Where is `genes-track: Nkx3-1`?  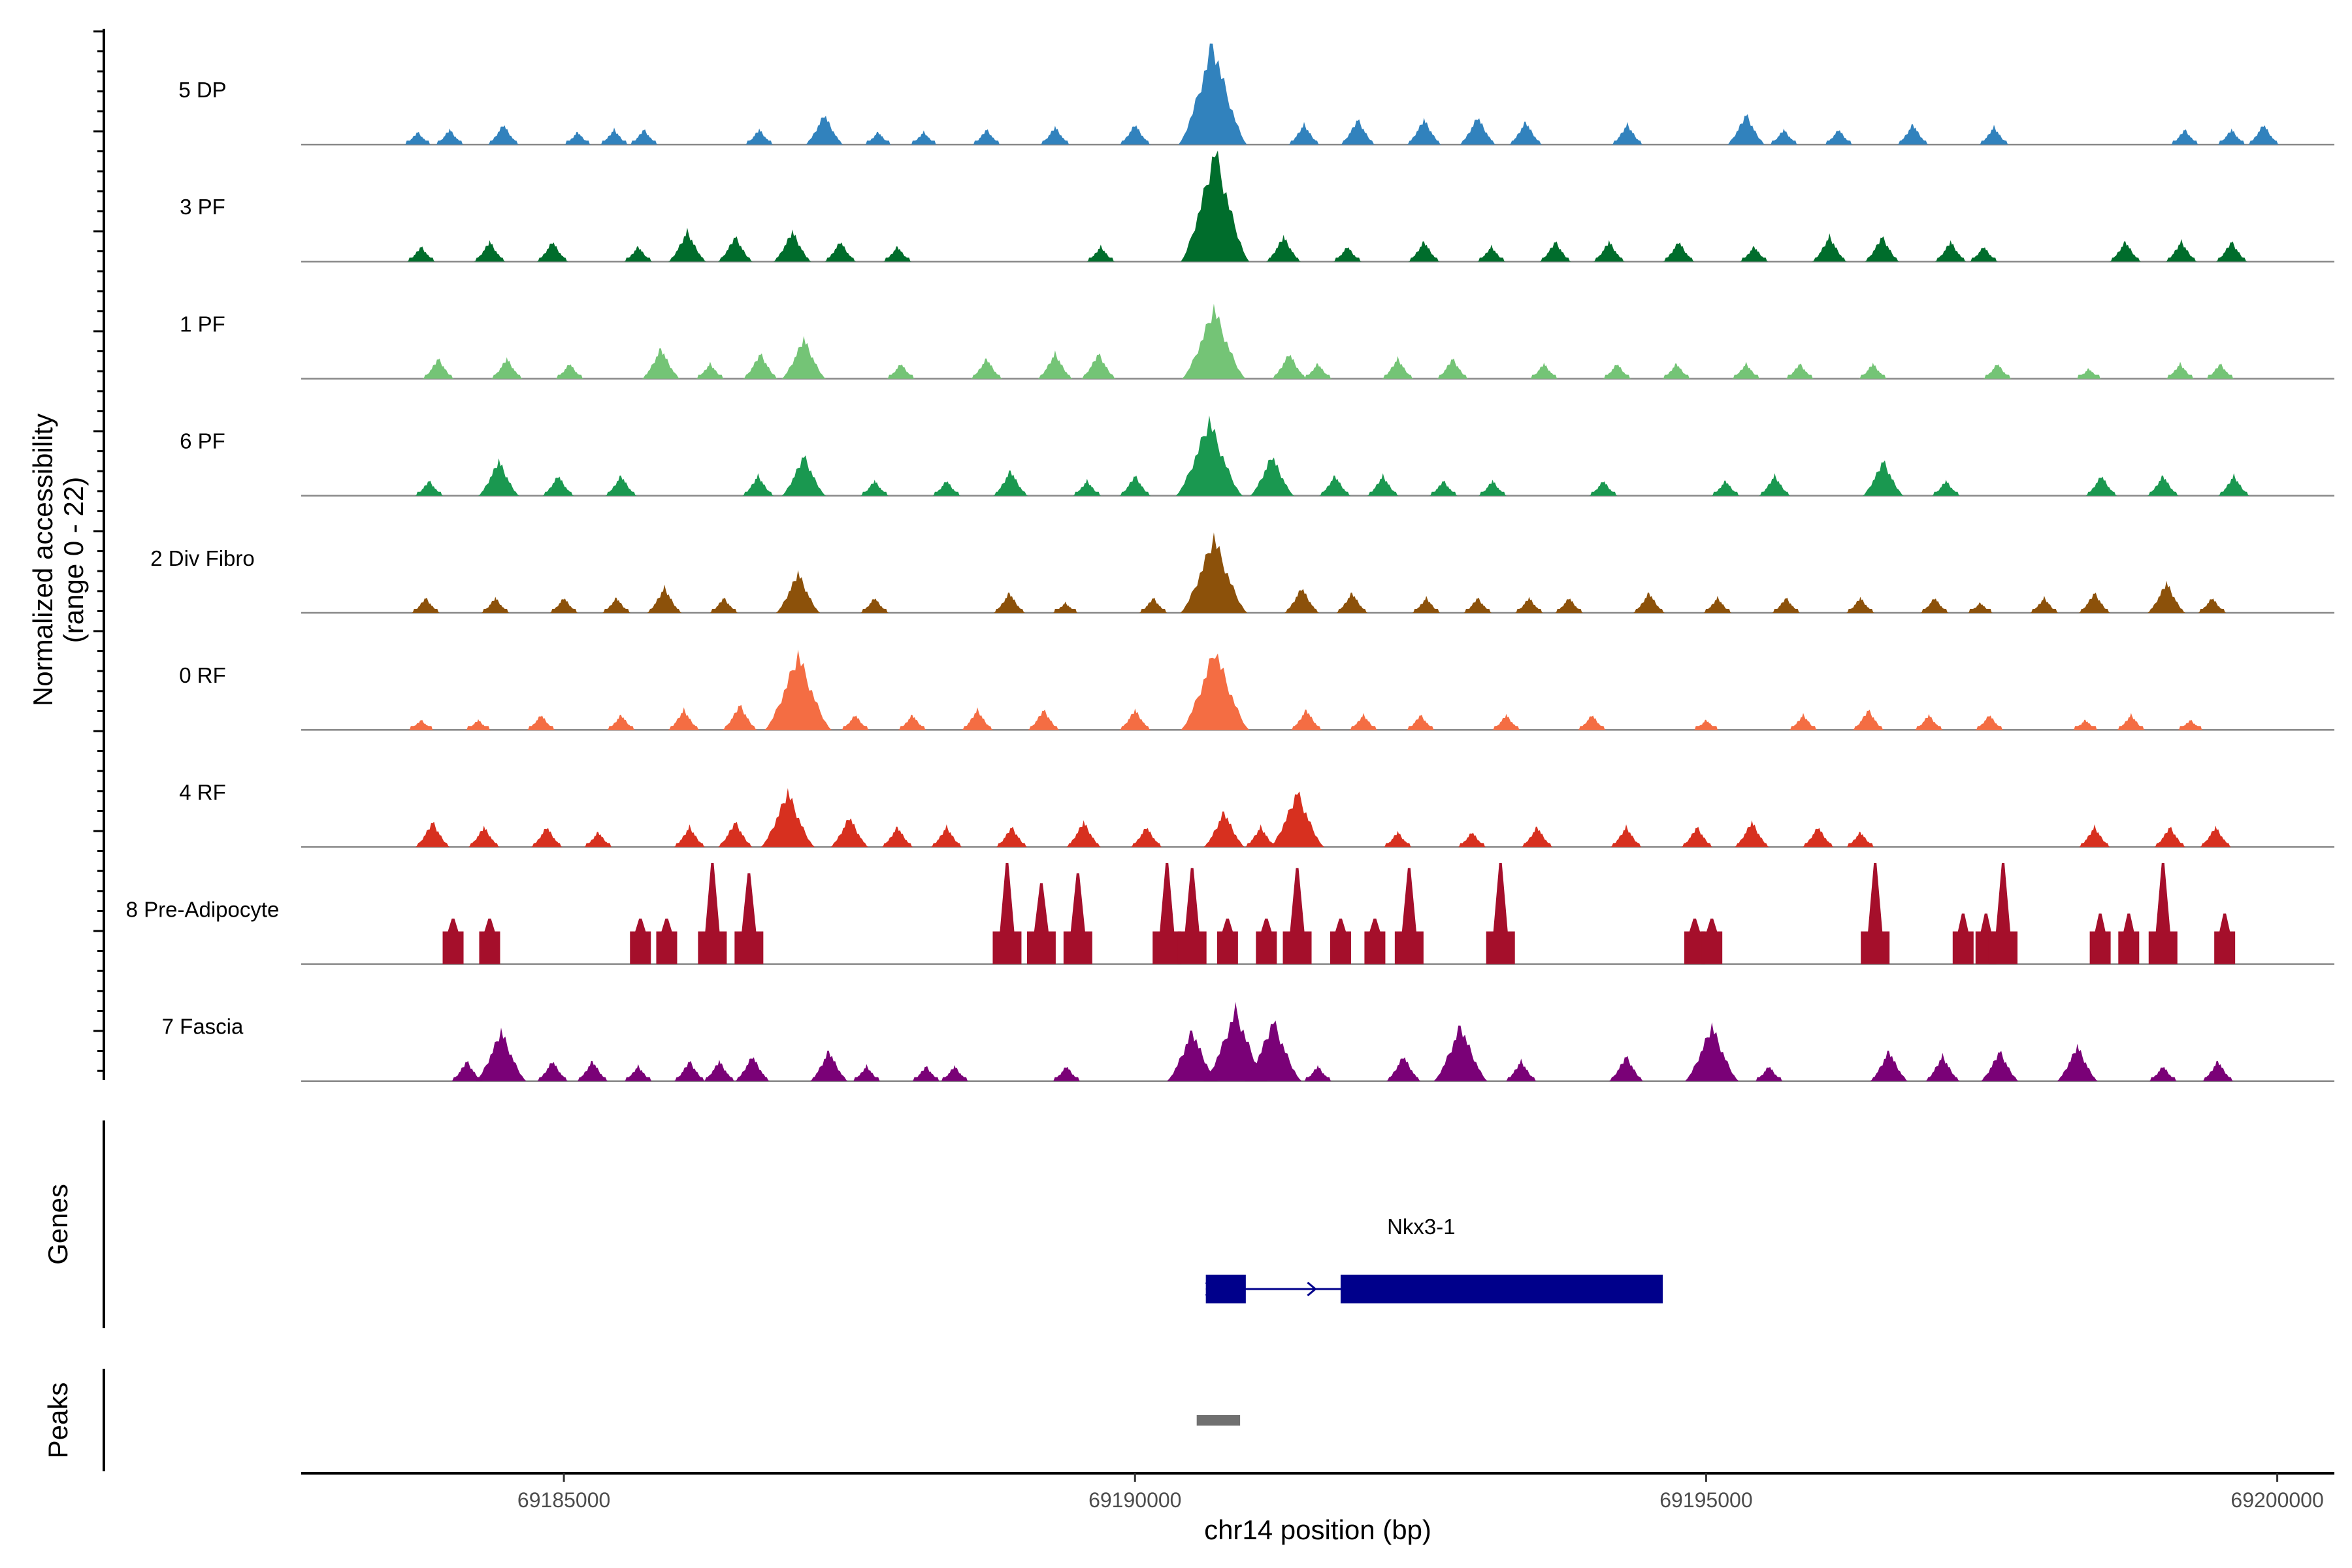
genes-track: Nkx3-1 is located at coordinates (1434, 1259).